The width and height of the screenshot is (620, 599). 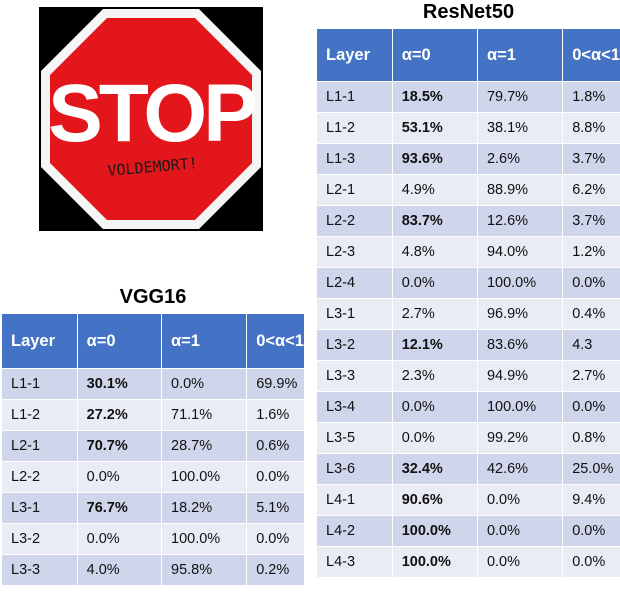 What do you see at coordinates (119, 446) in the screenshot?
I see `table-cell-a0: 70.7%` at bounding box center [119, 446].